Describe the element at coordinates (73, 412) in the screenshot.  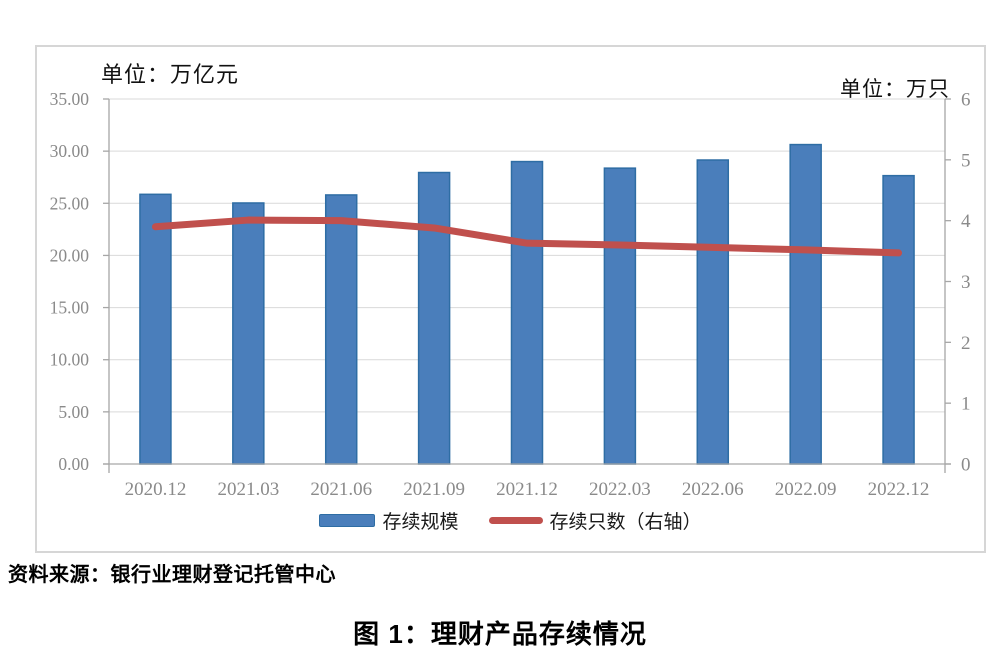
I see `left-axis-tick-label: 5.00` at that location.